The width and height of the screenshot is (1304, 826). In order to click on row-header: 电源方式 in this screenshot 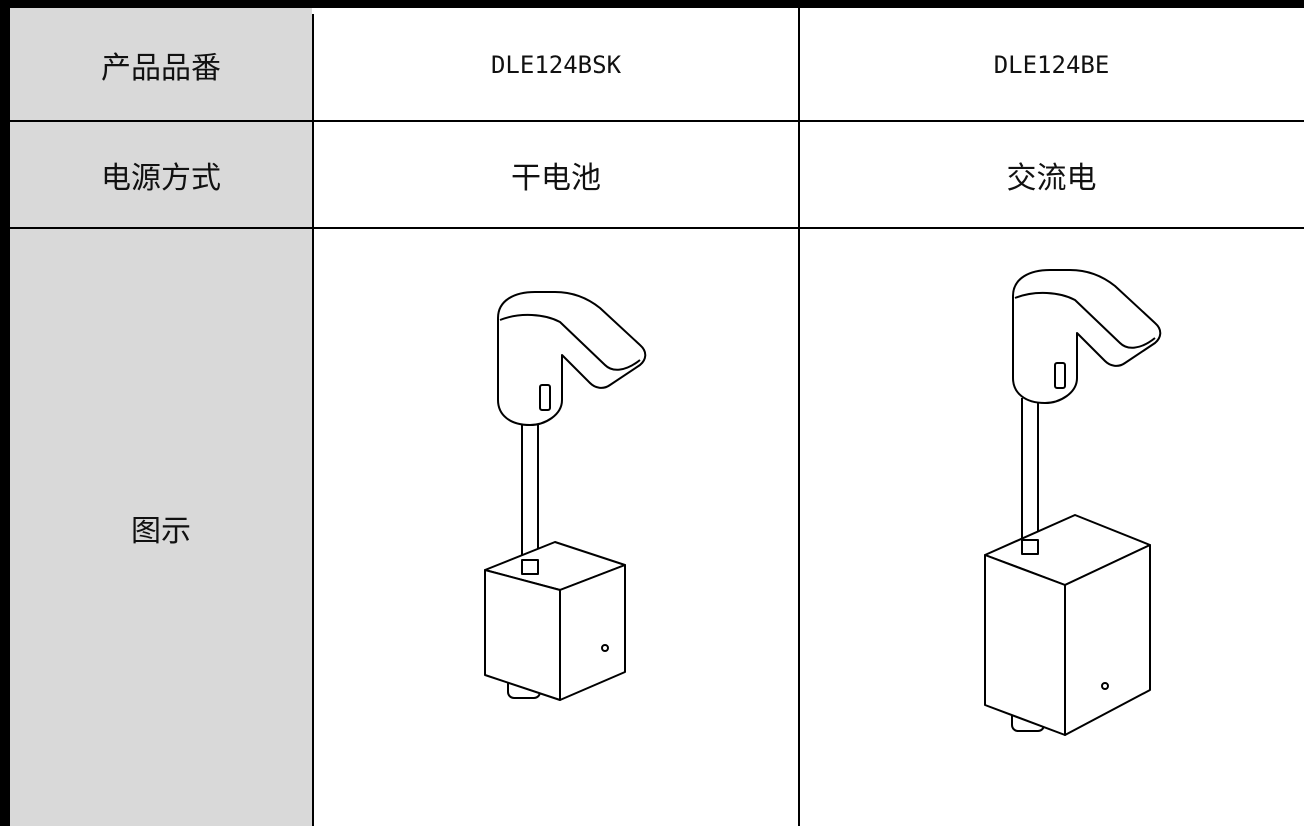, I will do `click(161, 175)`.